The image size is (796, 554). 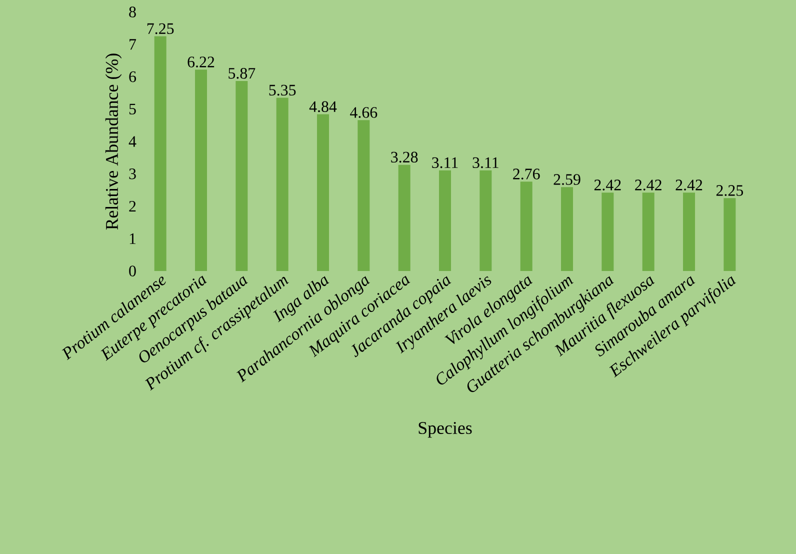 What do you see at coordinates (132, 12) in the screenshot?
I see `y-tick-label: 8` at bounding box center [132, 12].